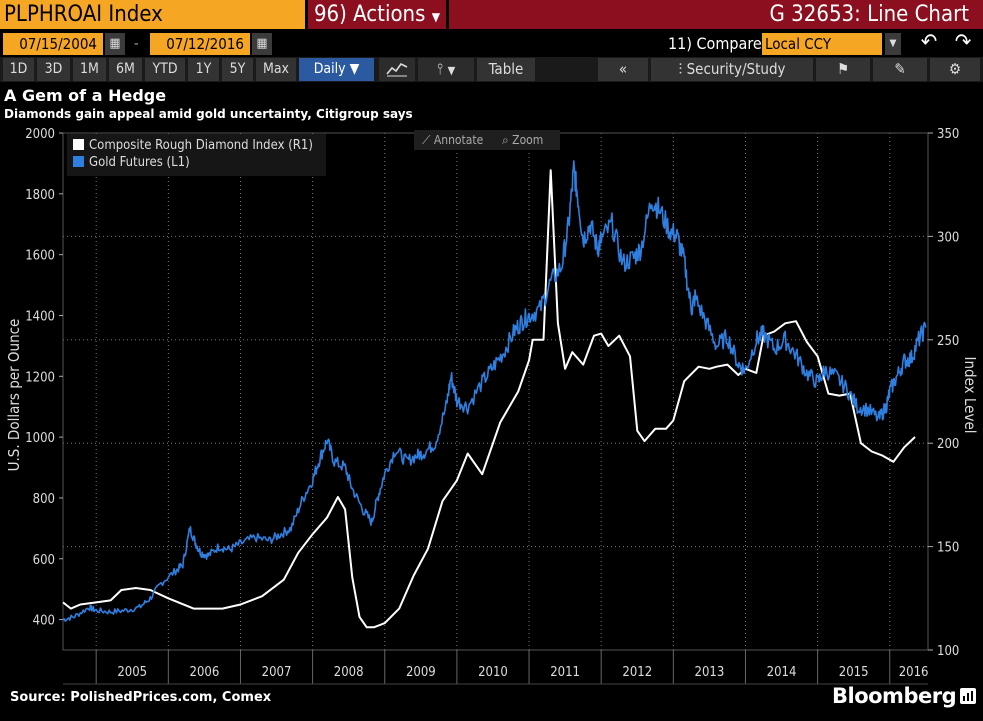 Image resolution: width=983 pixels, height=721 pixels. Describe the element at coordinates (203, 69) in the screenshot. I see `period-1y-button: 1Y` at that location.